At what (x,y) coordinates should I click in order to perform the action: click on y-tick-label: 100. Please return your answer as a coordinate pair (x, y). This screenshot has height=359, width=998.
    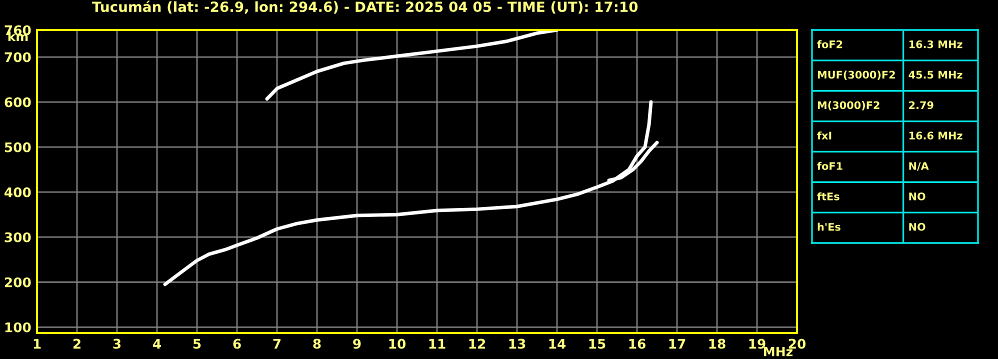
    Looking at the image, I should click on (18, 327).